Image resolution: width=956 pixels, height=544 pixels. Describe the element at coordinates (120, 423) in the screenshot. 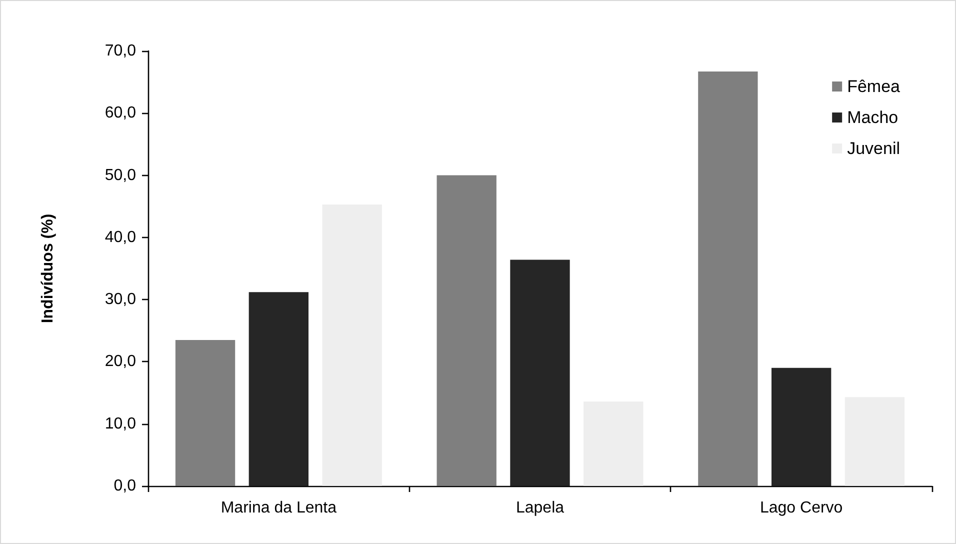

I see `y-tick-label: 10,0` at that location.